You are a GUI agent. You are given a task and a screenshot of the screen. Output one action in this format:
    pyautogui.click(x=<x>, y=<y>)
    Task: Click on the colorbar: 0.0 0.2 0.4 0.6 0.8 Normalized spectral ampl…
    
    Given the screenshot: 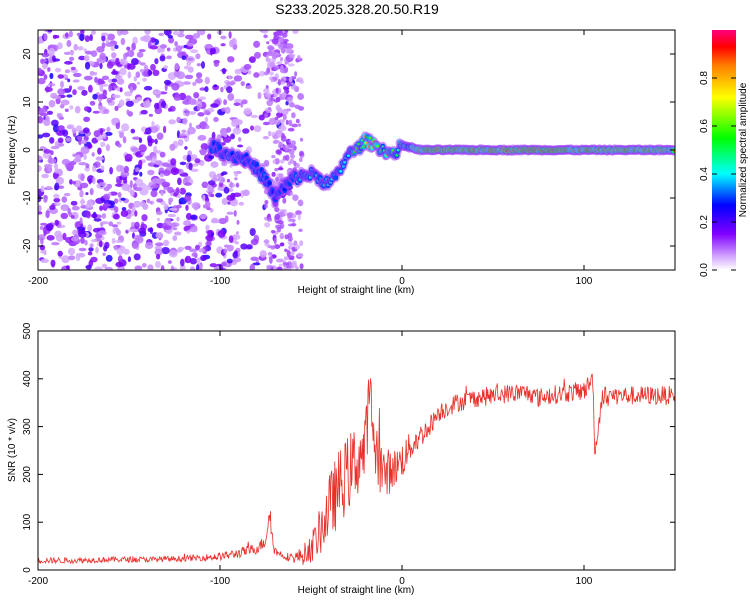 What is the action you would take?
    pyautogui.click(x=724, y=153)
    